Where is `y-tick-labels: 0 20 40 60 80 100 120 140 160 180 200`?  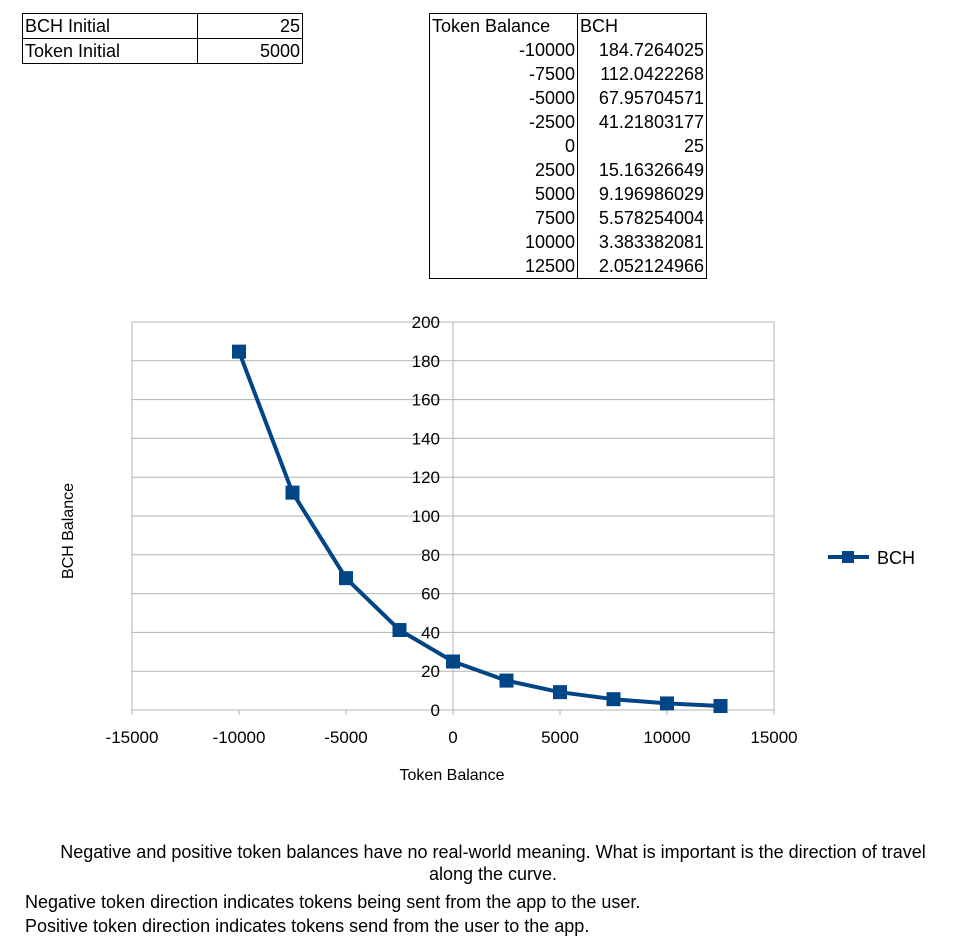 y-tick-labels: 0 20 40 60 80 100 120 140 160 180 200 is located at coordinates (426, 516).